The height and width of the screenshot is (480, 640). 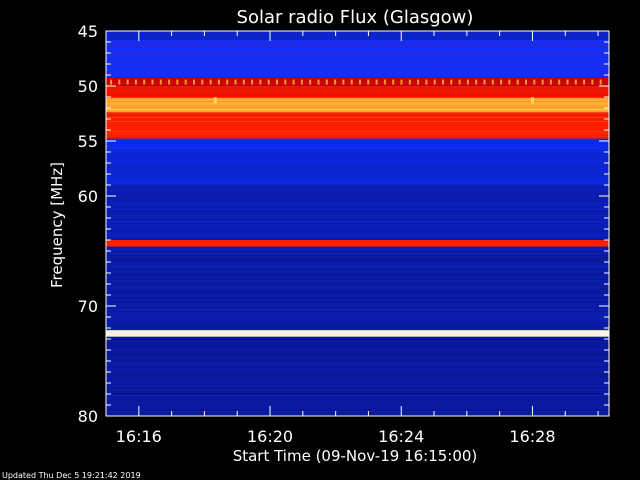 What do you see at coordinates (139, 436) in the screenshot?
I see `x-tick-label: 16:16` at bounding box center [139, 436].